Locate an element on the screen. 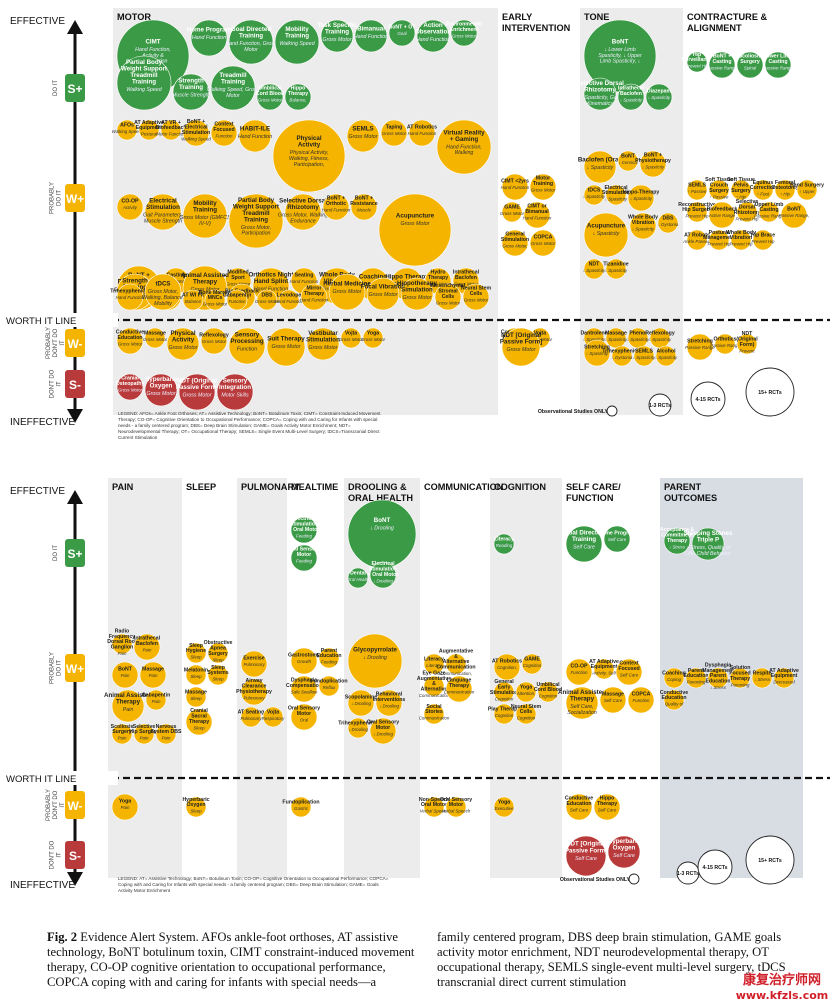  intervention-outcome: Sleep is located at coordinates (196, 698).